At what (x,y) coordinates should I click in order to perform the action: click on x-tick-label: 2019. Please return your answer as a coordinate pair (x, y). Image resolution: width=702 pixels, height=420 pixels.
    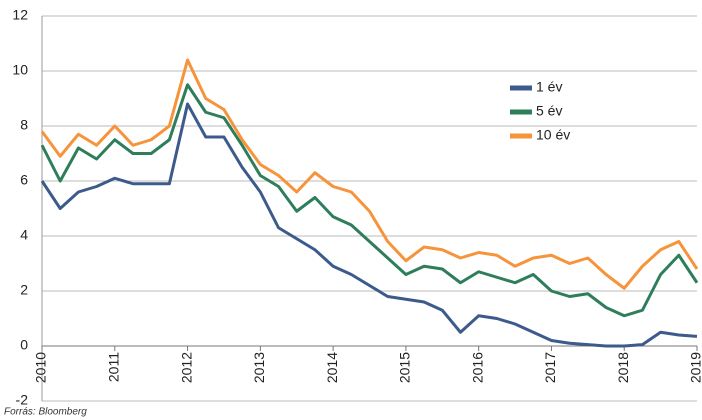
    Looking at the image, I should click on (695, 367).